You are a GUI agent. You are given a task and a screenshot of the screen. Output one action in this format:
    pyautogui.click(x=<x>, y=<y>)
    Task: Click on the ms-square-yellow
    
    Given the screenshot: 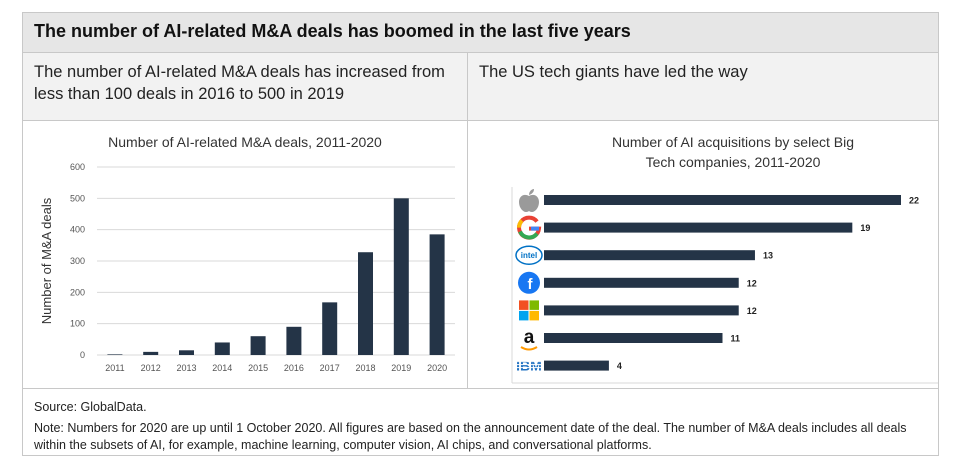 What is the action you would take?
    pyautogui.click(x=534, y=315)
    